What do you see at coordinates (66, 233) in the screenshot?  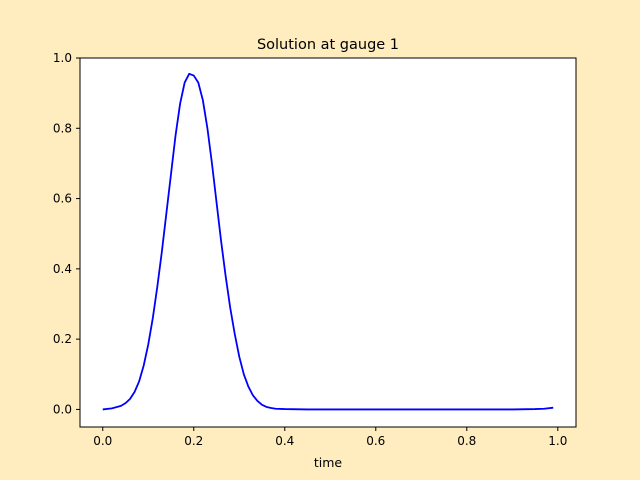 I see `y-axis-ticks: 0.0 0.2 0.4 0.6 0.8 1.0` at bounding box center [66, 233].